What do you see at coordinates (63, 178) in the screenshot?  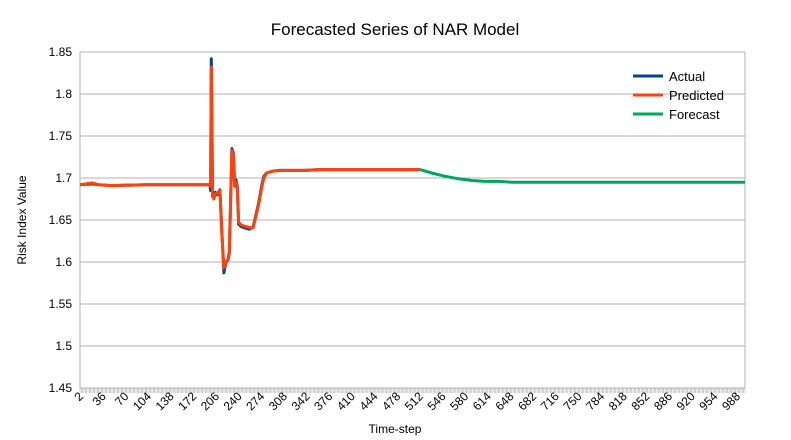 I see `y-tick-label: 1.7` at bounding box center [63, 178].